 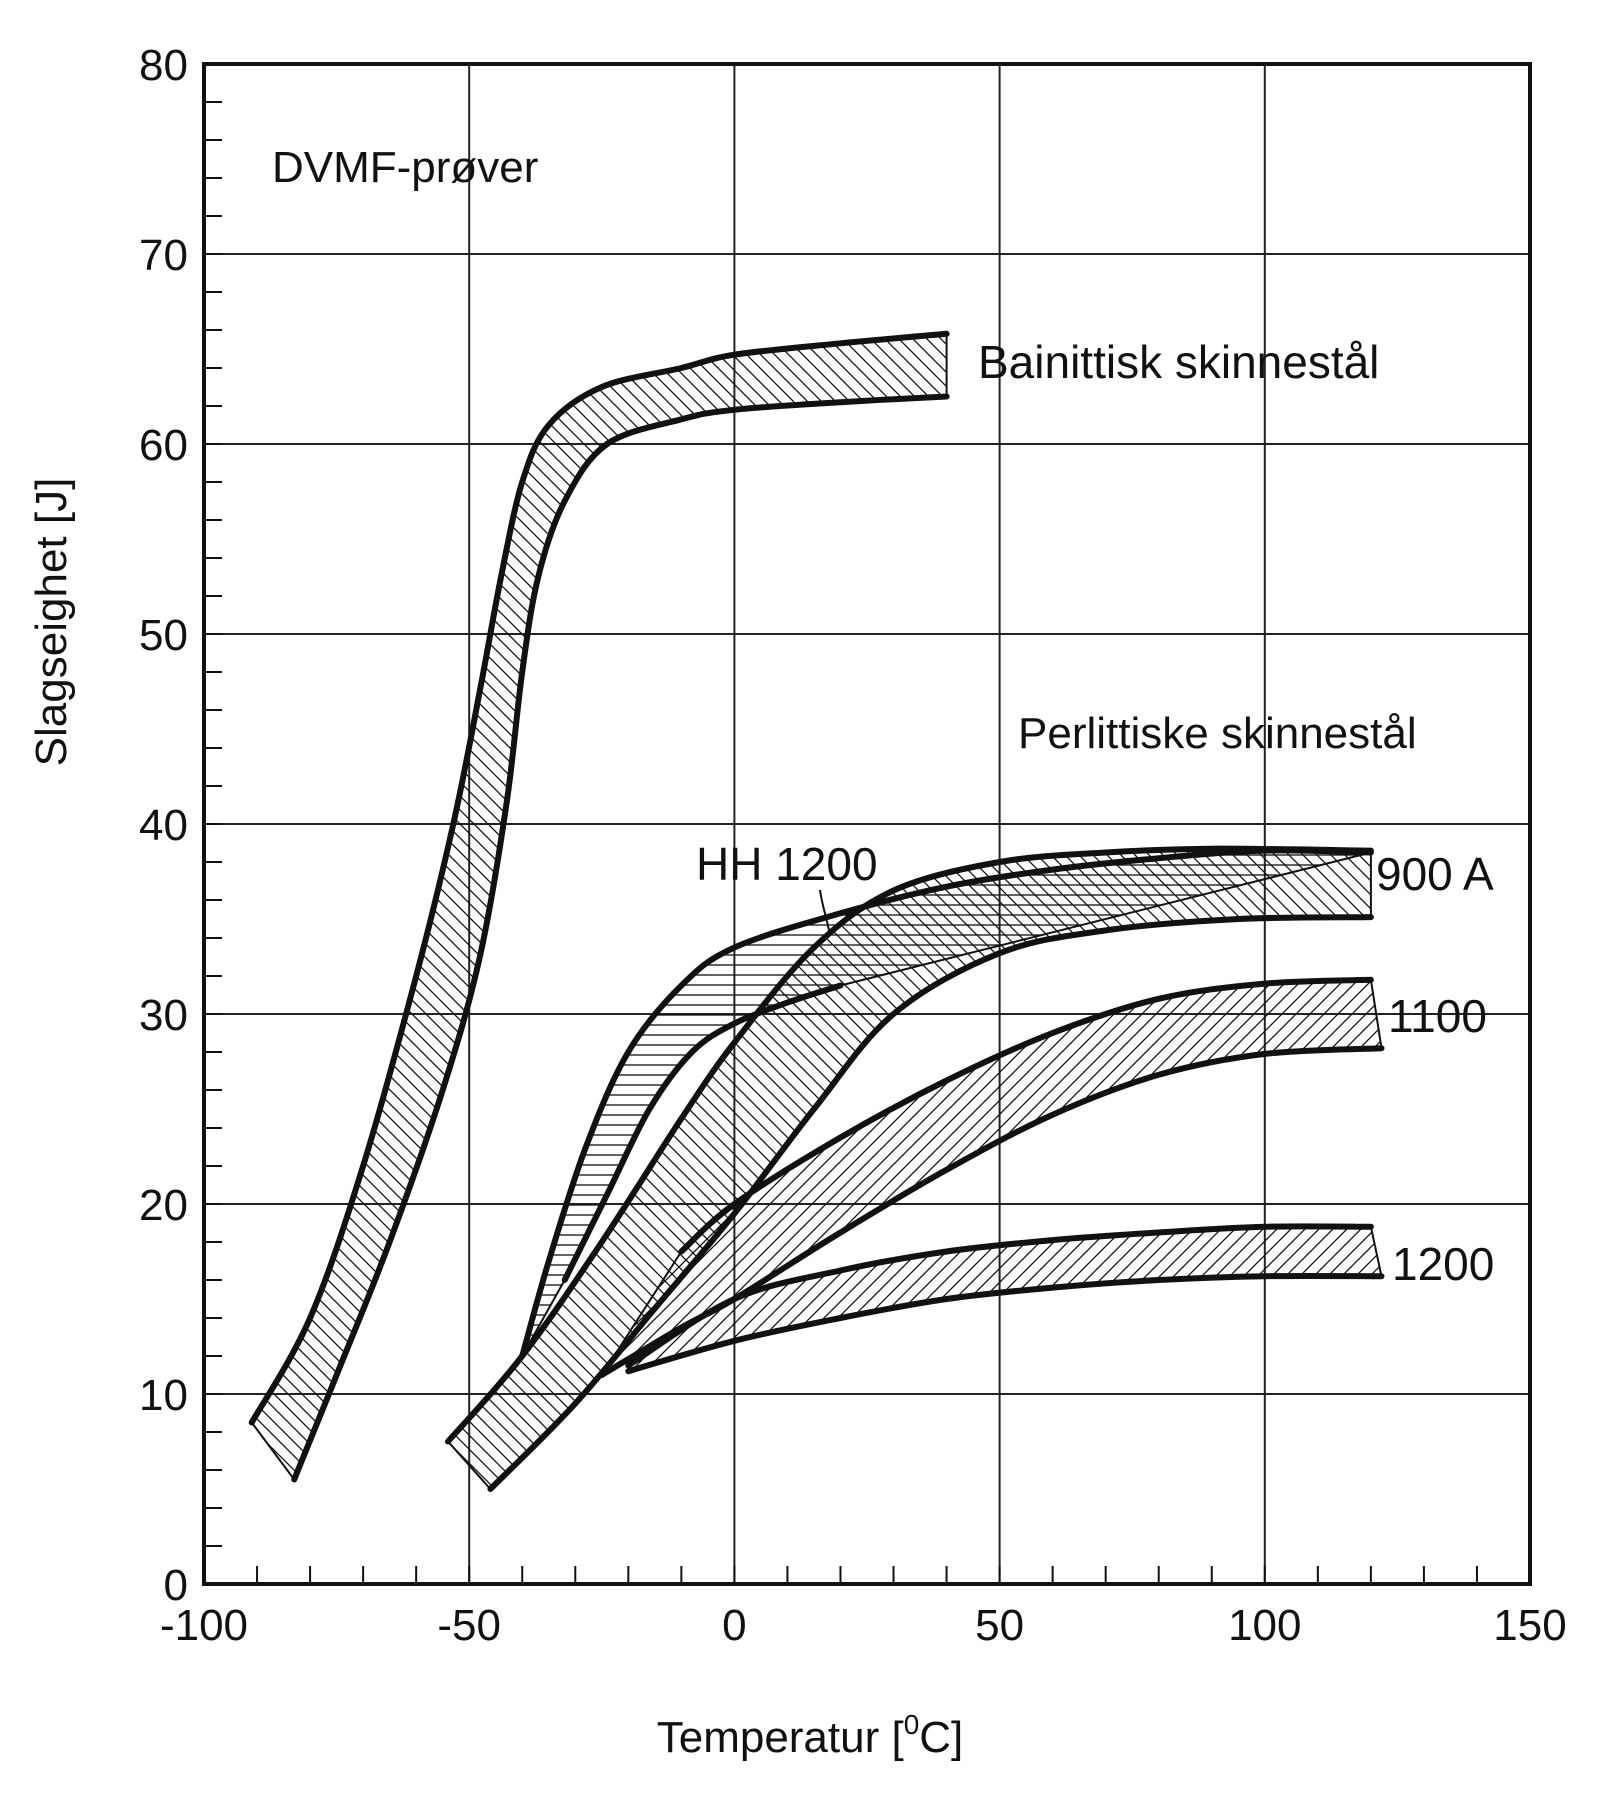 I want to click on annotation-perlittiske: Perlittiske skinnestål, so click(x=1217, y=733).